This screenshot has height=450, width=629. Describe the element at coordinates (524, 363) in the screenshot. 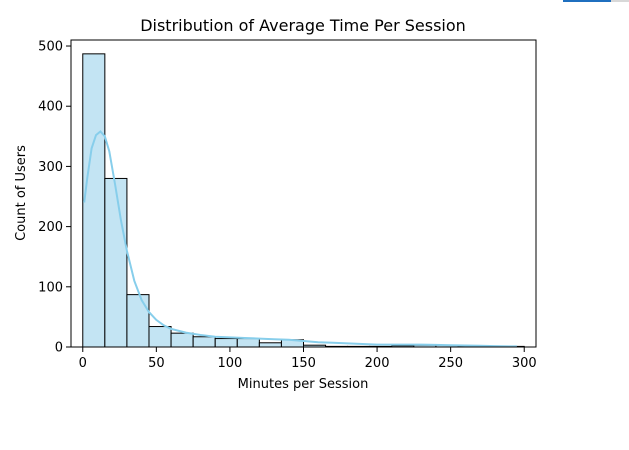

I see `x-tick-label: 300` at that location.